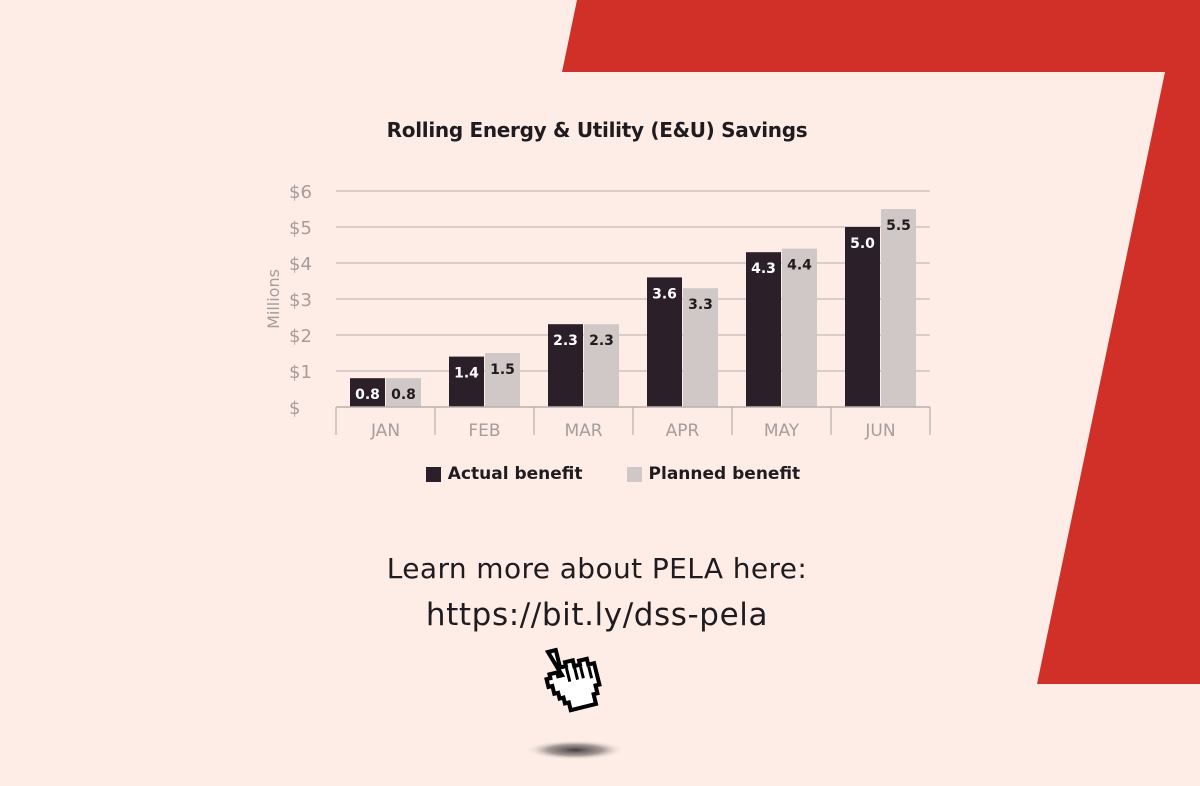 The image size is (1200, 786). I want to click on x-tick-label: MAR, so click(583, 431).